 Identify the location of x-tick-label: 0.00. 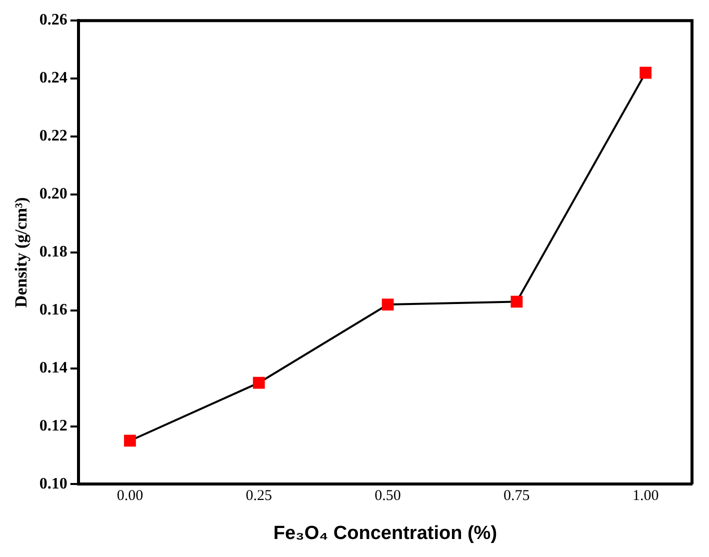
(130, 496).